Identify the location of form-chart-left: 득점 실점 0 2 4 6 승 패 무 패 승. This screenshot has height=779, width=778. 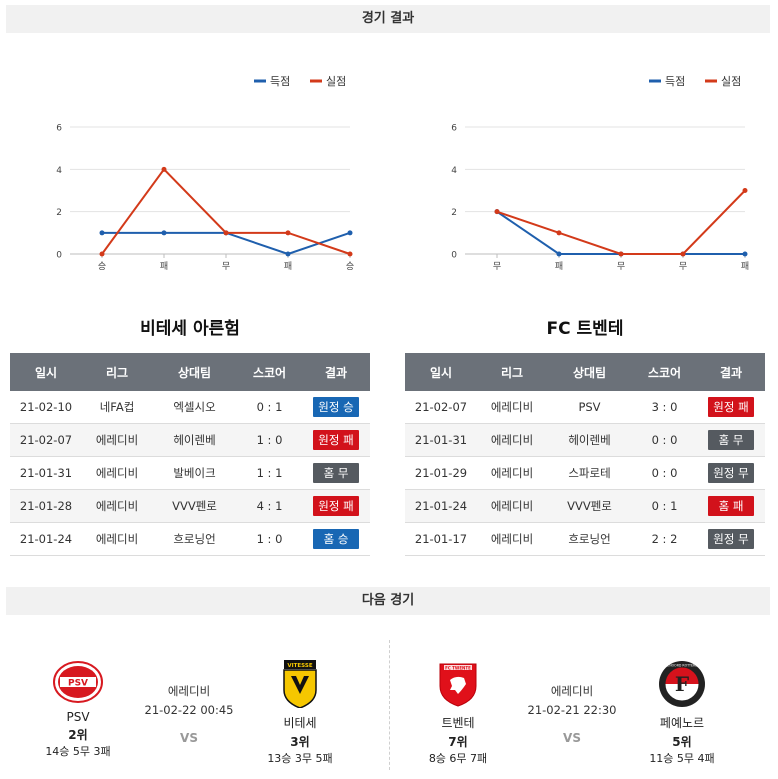
(205, 173).